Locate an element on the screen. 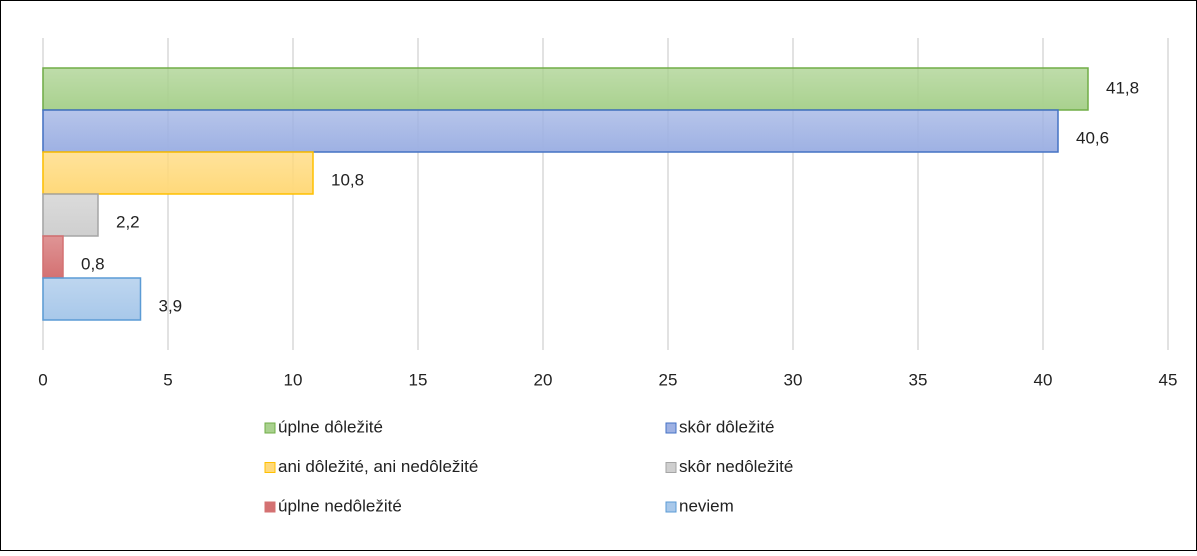  x-tick-label: 15 is located at coordinates (418, 379).